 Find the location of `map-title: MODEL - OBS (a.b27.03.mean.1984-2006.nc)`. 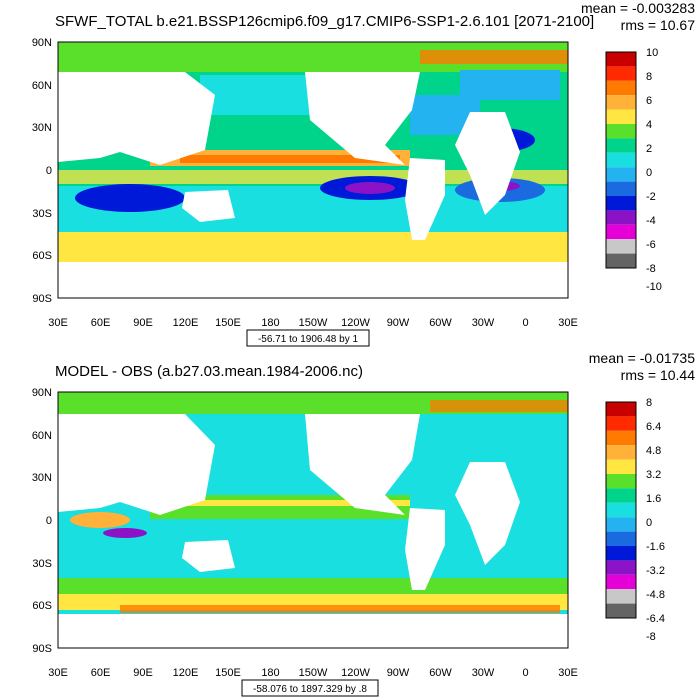

map-title: MODEL - OBS (a.b27.03.mean.1984-2006.nc) is located at coordinates (209, 371).